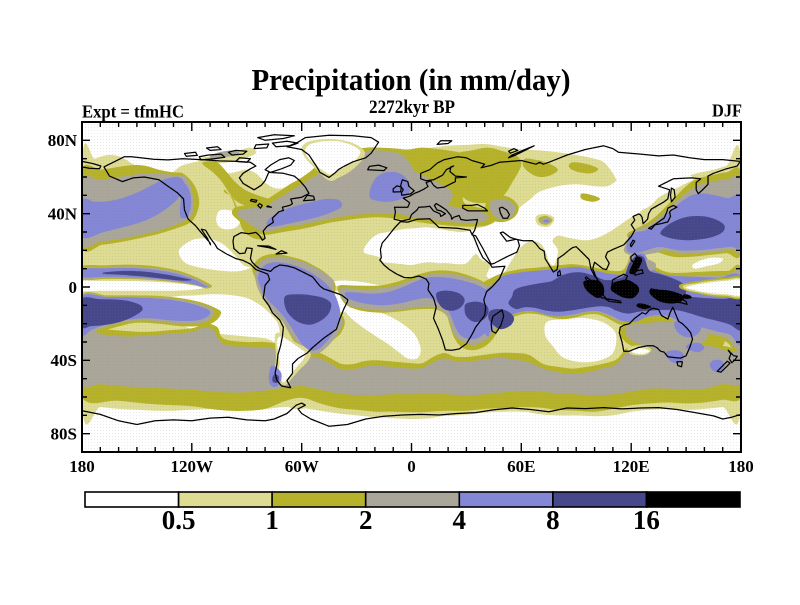 This screenshot has height=605, width=800. Describe the element at coordinates (366, 520) in the screenshot. I see `svg-text: 2` at that location.